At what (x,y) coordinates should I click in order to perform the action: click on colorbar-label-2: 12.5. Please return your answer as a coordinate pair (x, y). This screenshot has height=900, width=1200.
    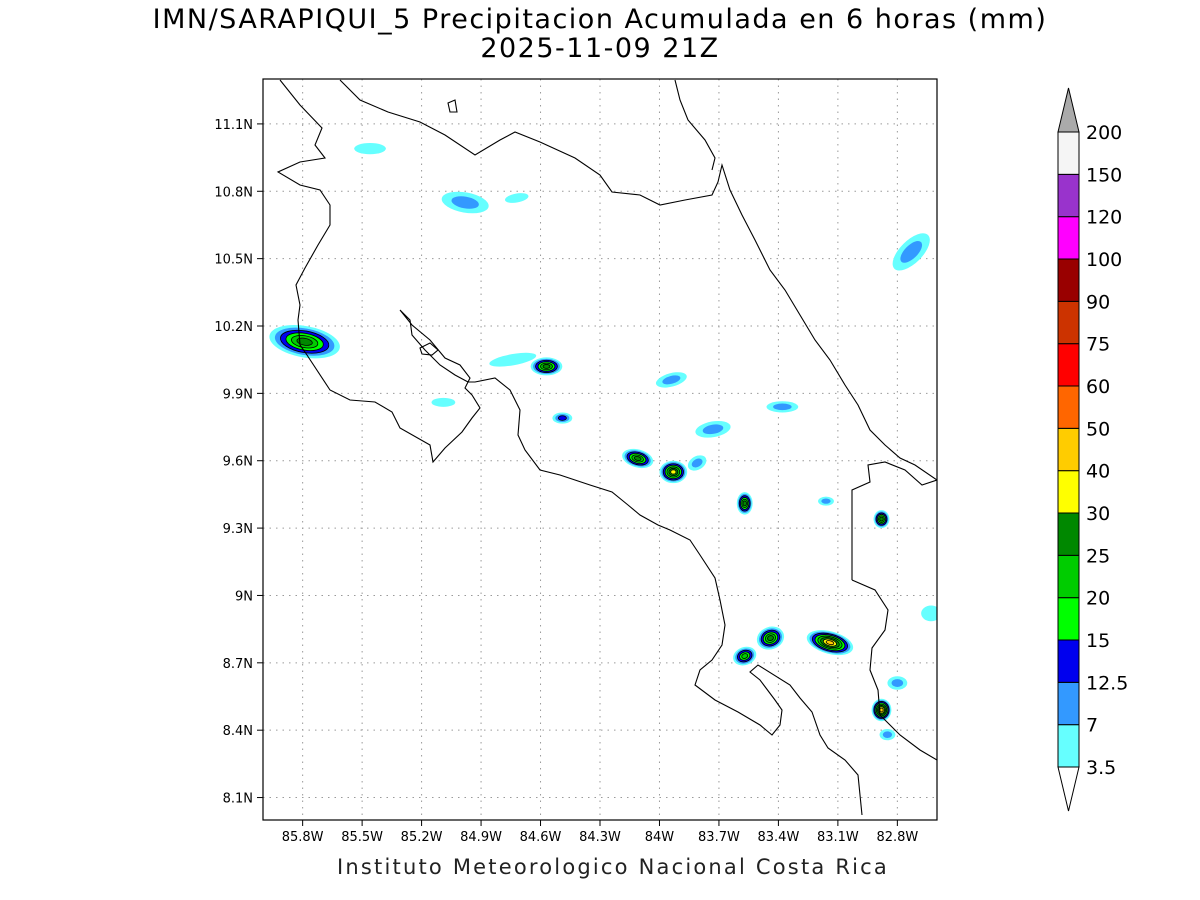
    Looking at the image, I should click on (1107, 683).